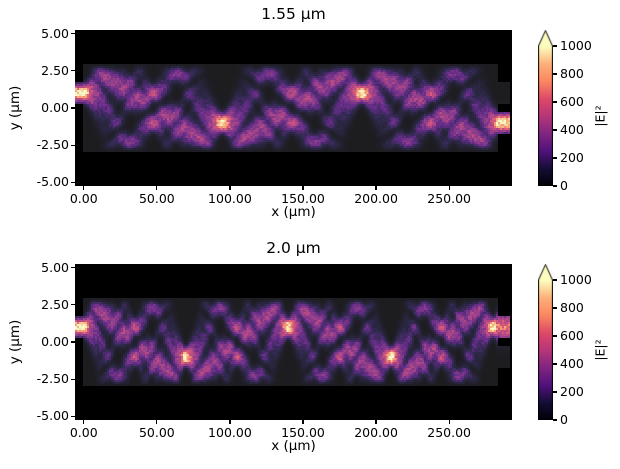  I want to click on subplot-title-2000nm: 2.0 μm, so click(293, 248).